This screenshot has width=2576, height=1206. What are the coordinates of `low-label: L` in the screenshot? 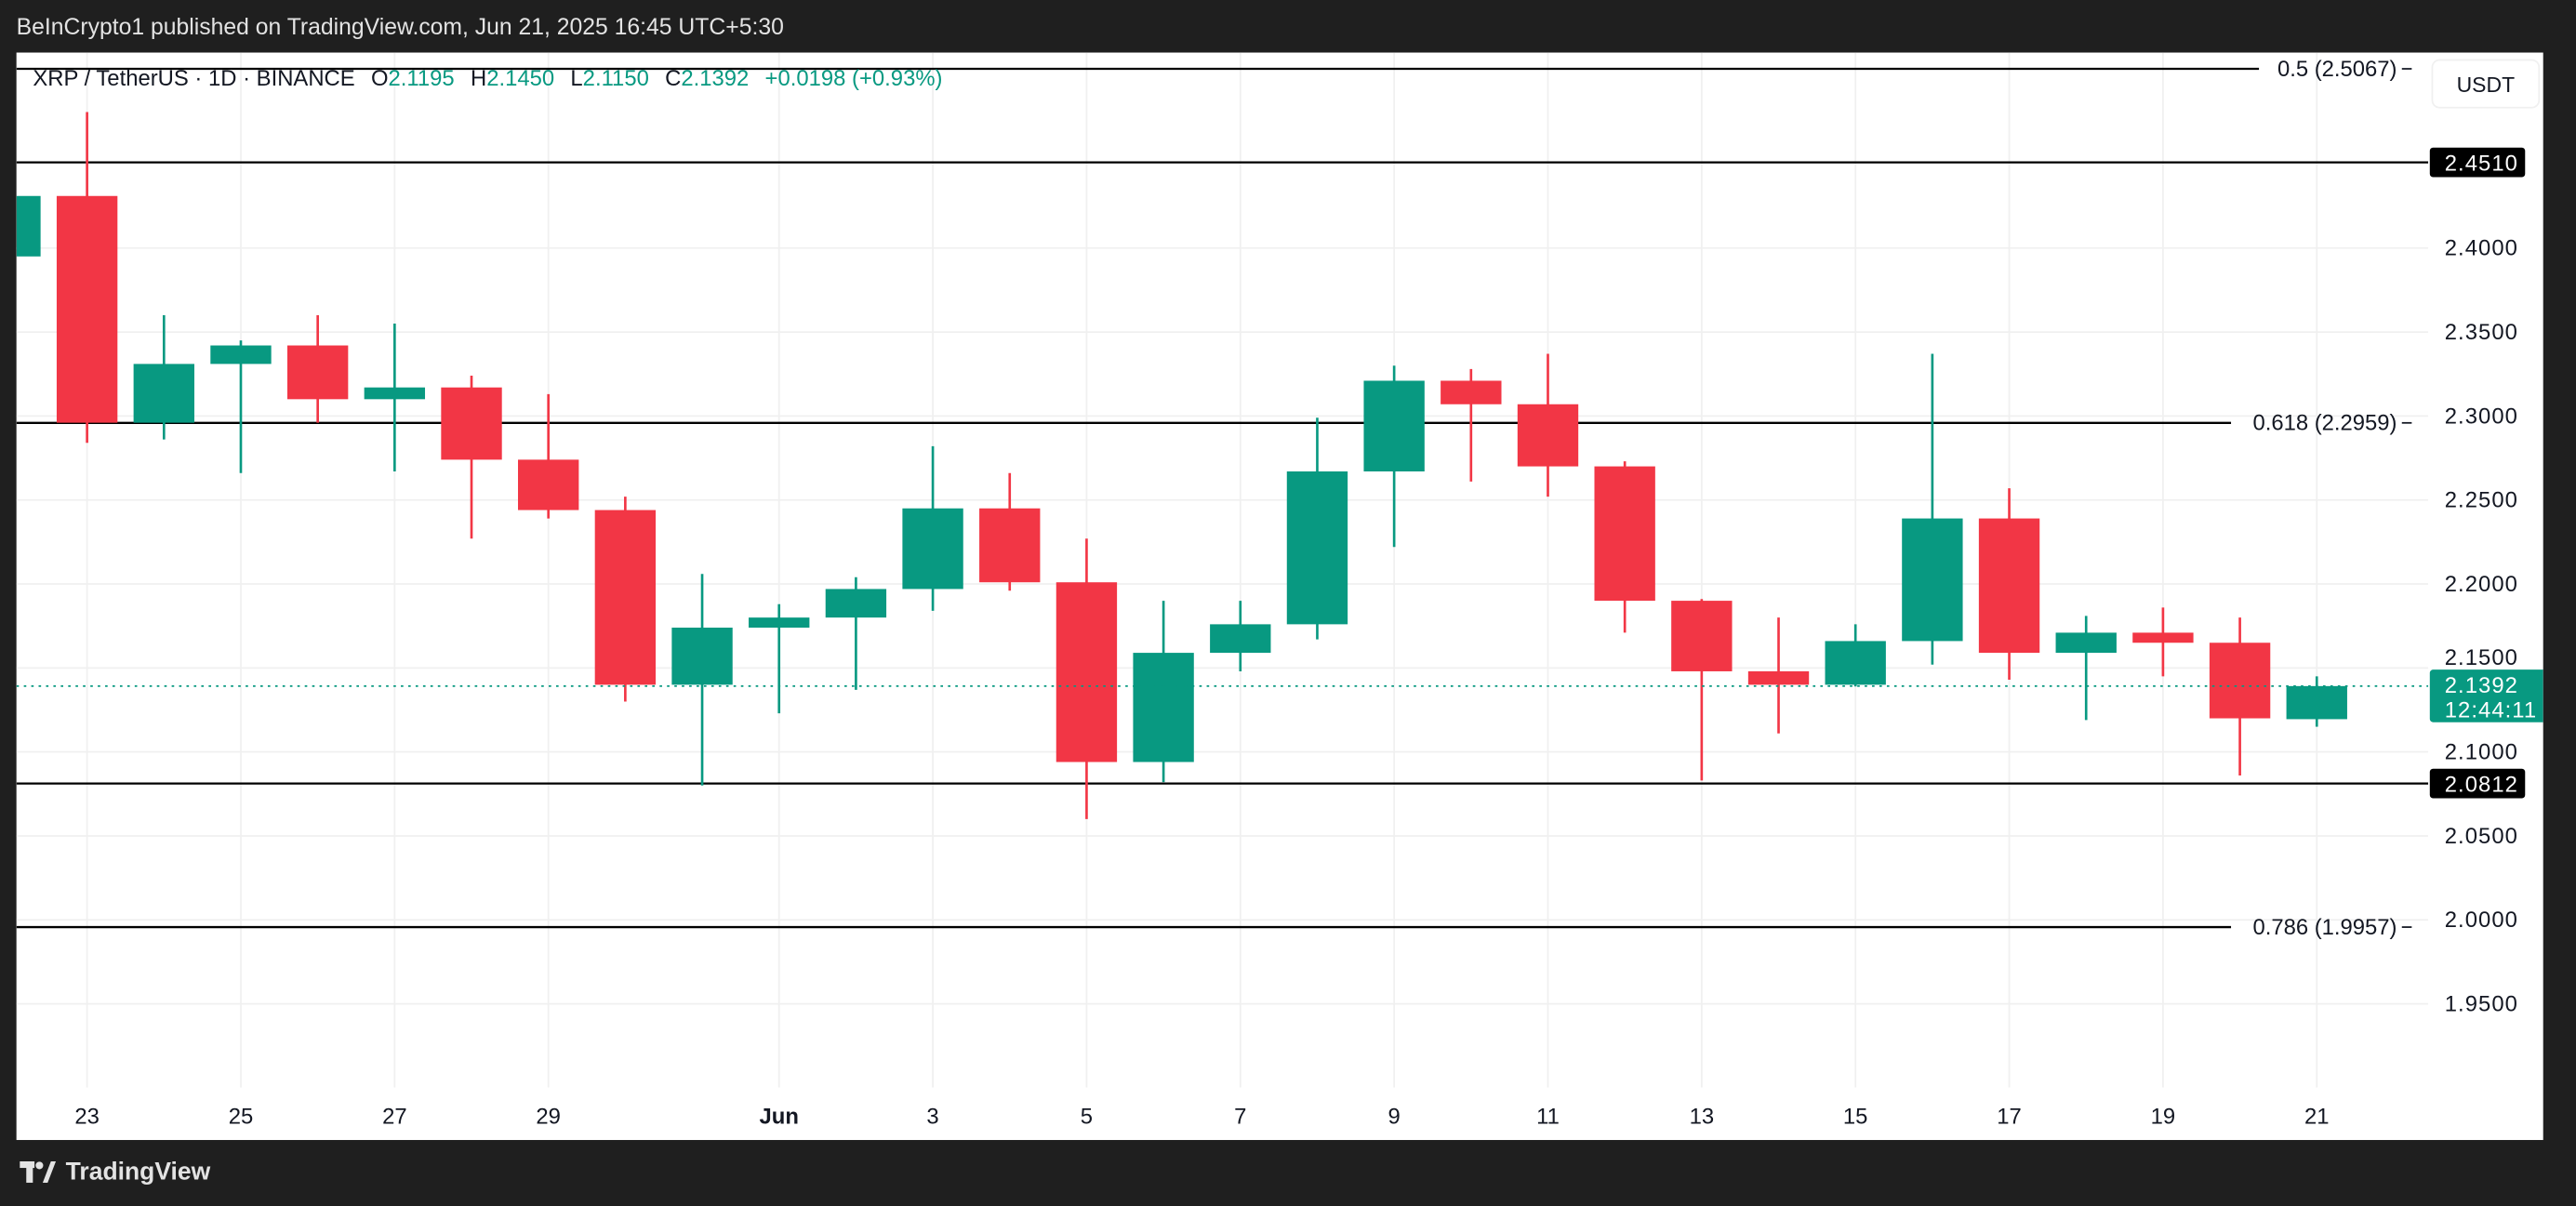 It's located at (576, 78).